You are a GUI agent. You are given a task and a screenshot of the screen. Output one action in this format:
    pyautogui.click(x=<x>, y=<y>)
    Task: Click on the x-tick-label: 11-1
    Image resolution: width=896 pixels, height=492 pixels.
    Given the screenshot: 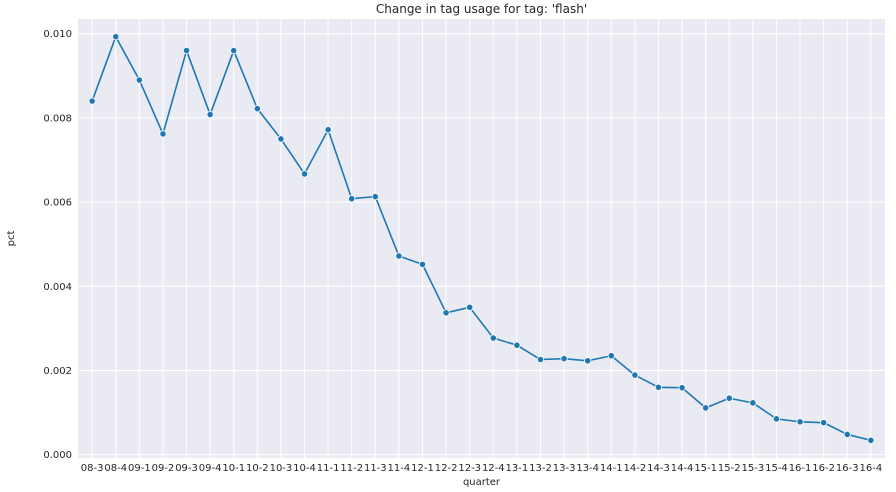 What is the action you would take?
    pyautogui.click(x=328, y=468)
    